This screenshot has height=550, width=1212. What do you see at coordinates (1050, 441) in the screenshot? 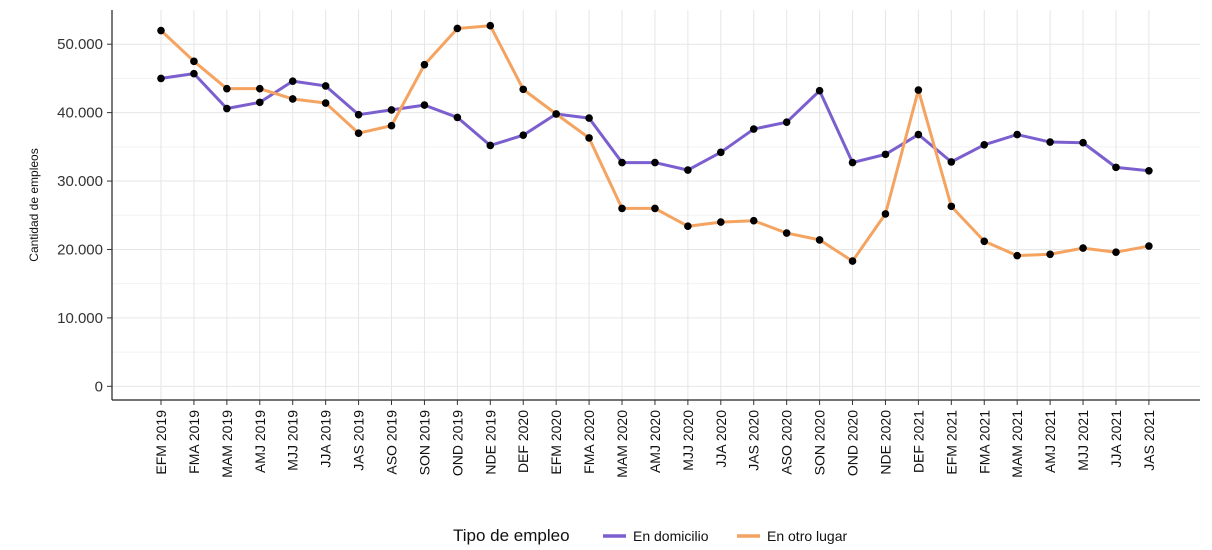
I see `x-tick-label: AMJ 2021` at bounding box center [1050, 441].